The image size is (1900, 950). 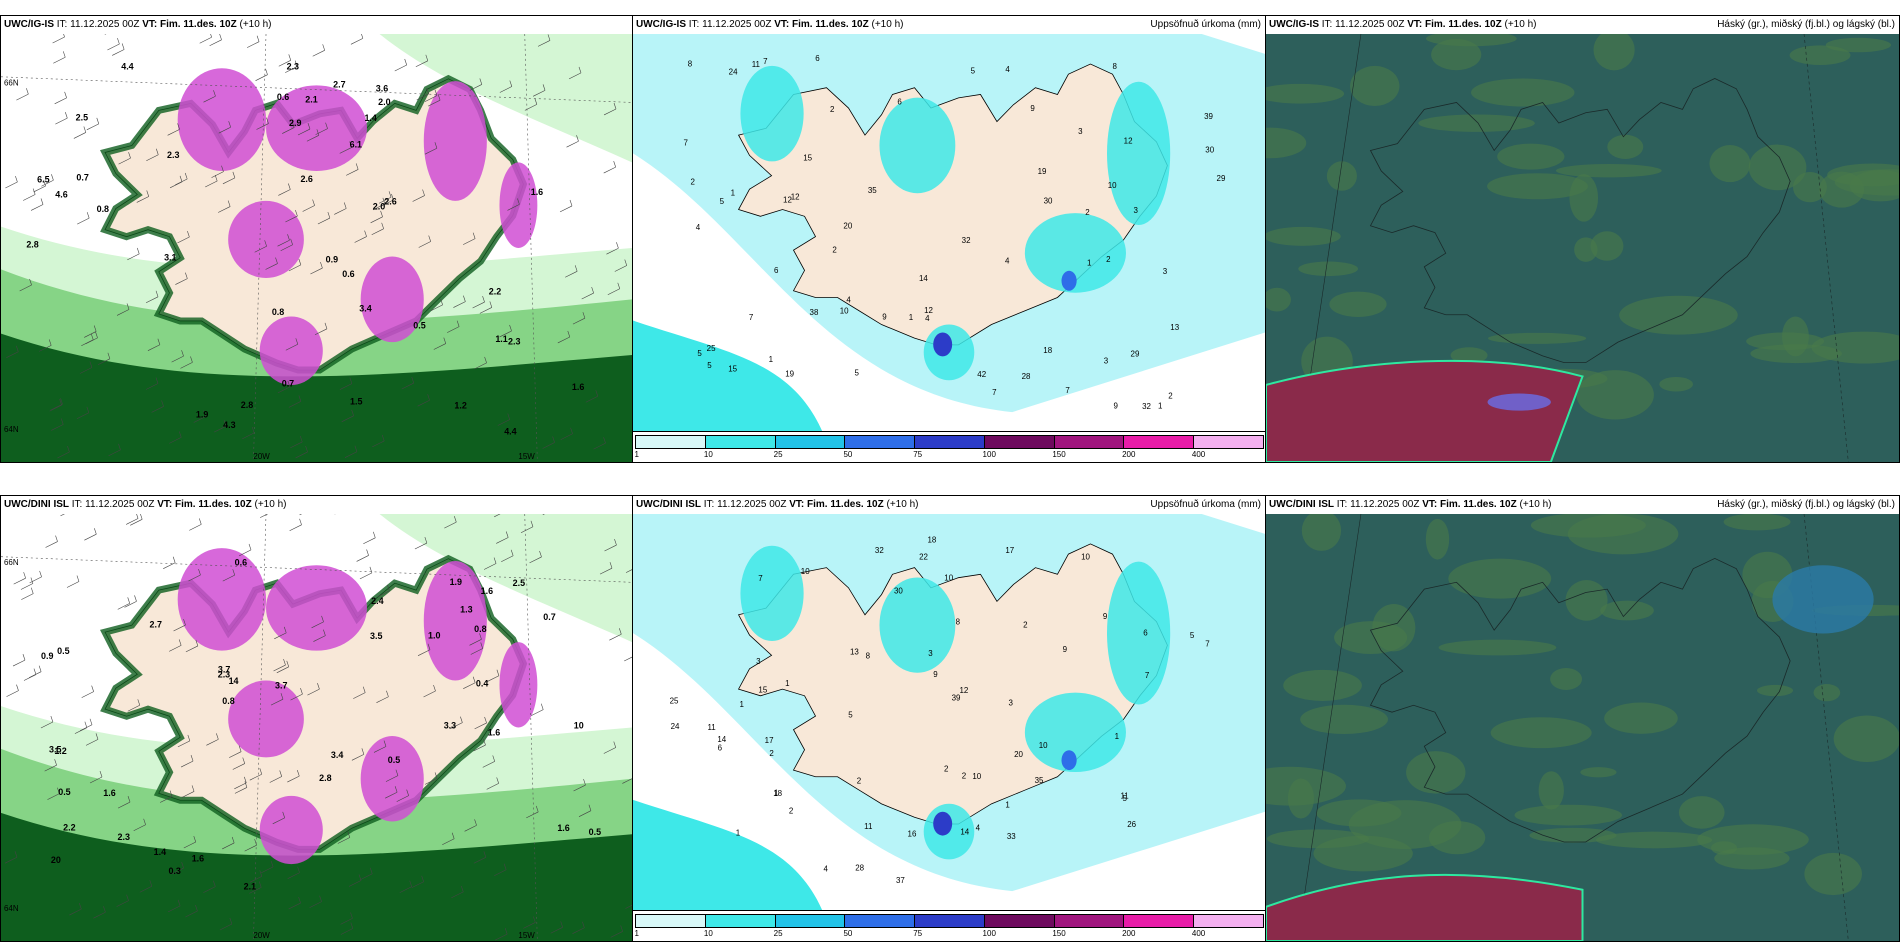 What do you see at coordinates (733, 71) in the screenshot?
I see `precip-value: 24` at bounding box center [733, 71].